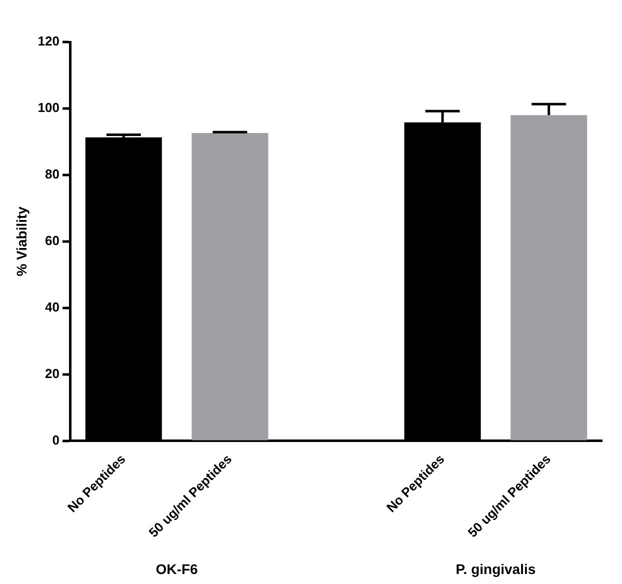 The height and width of the screenshot is (584, 622). What do you see at coordinates (49, 108) in the screenshot?
I see `y-tick-label: 100` at bounding box center [49, 108].